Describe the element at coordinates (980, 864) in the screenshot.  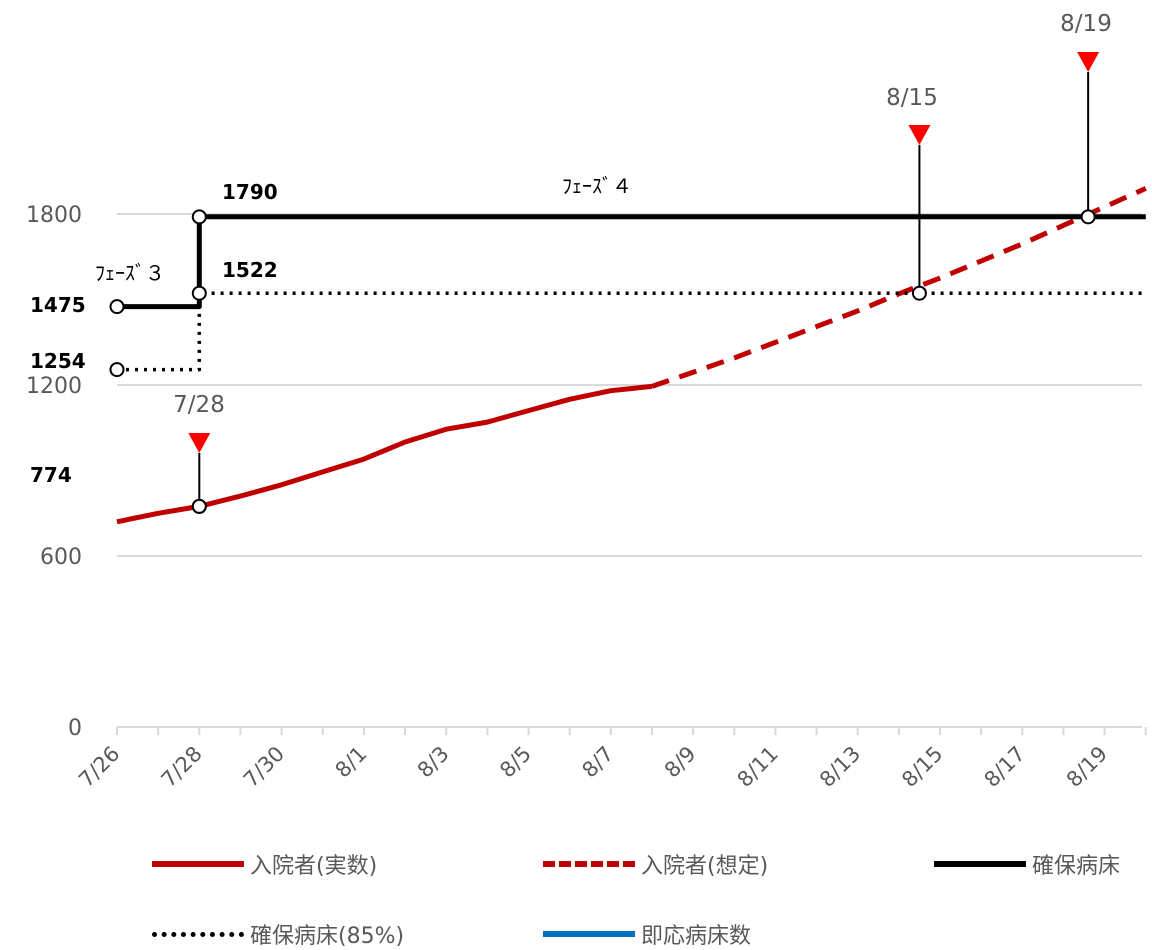
I see `legend-swatch-secured-beds` at that location.